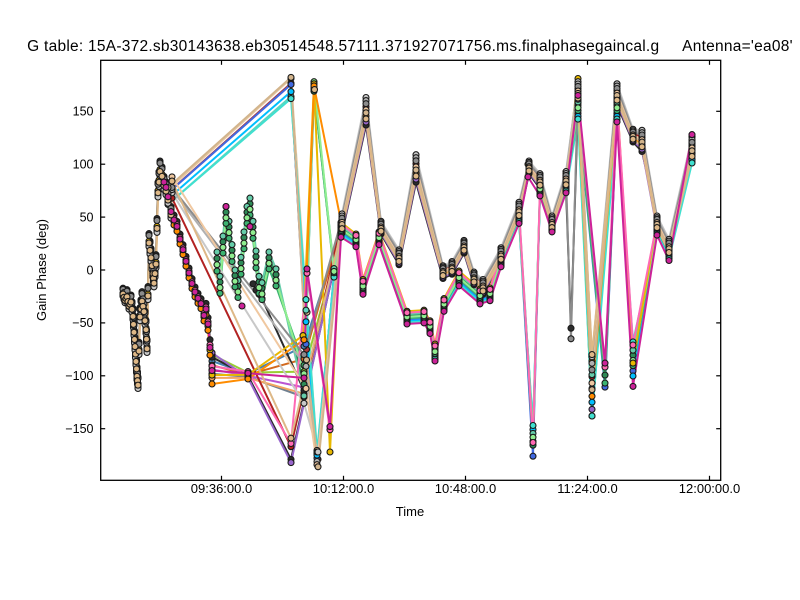  I want to click on svg-text: −150, so click(79, 429).